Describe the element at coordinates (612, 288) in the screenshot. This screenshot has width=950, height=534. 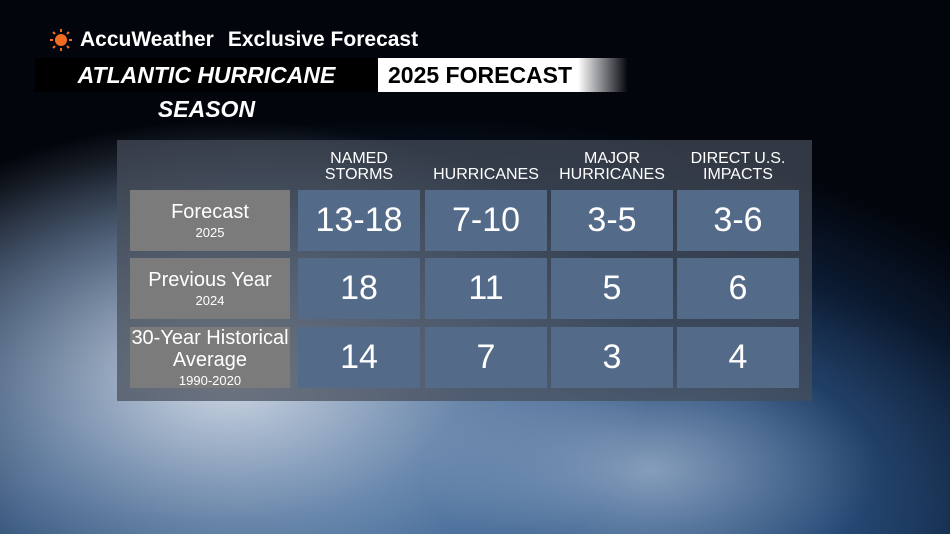
I see `value-cell: 5` at that location.